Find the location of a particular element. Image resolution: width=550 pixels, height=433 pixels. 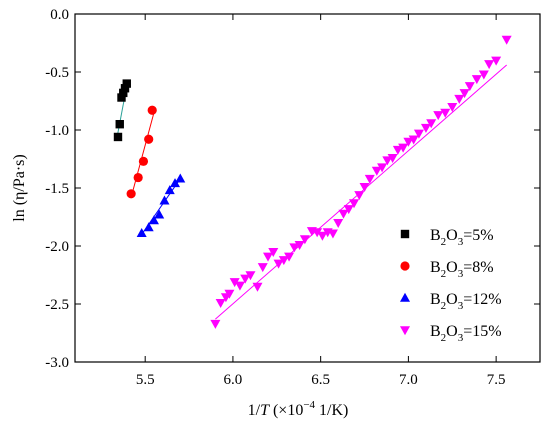

y-tick-label: -0.5 is located at coordinates (57, 73).